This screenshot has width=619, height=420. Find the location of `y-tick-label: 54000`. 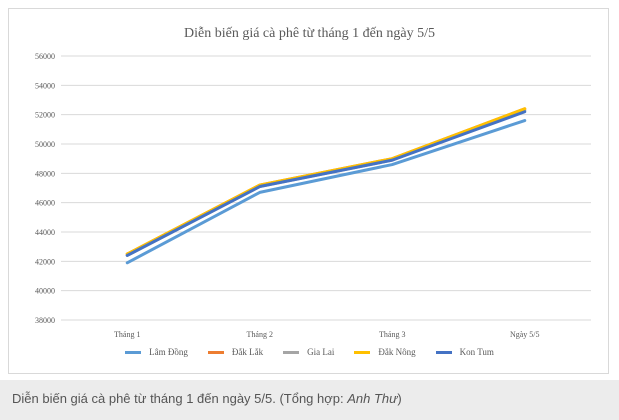

y-tick-label: 54000 is located at coordinates (45, 85).